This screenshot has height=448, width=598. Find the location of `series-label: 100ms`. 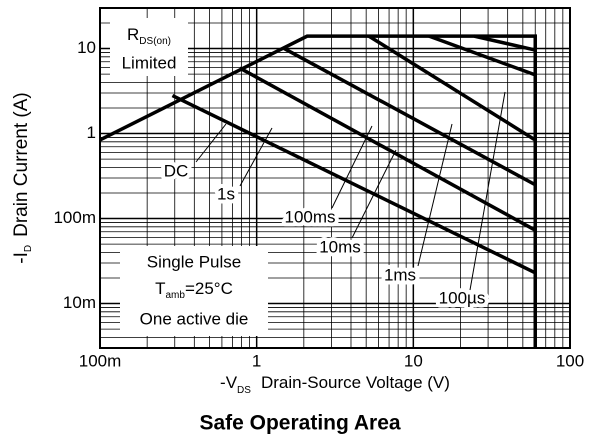

series-label: 100ms is located at coordinates (309, 216).